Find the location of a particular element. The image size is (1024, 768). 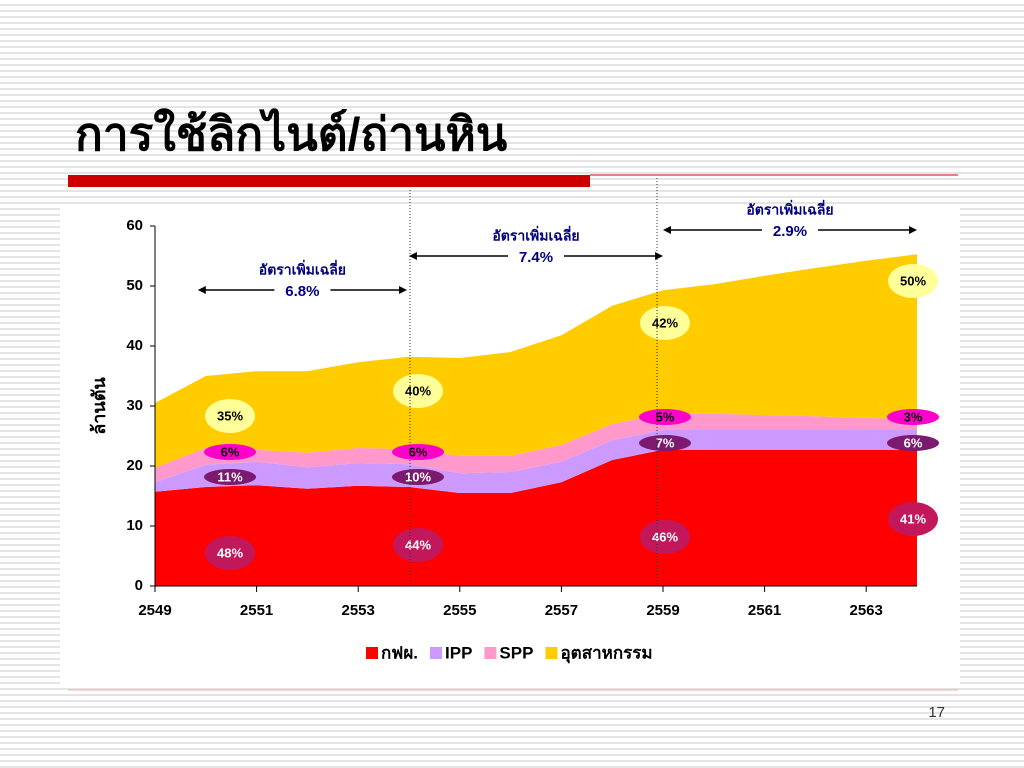

share-label: 50% is located at coordinates (913, 280).